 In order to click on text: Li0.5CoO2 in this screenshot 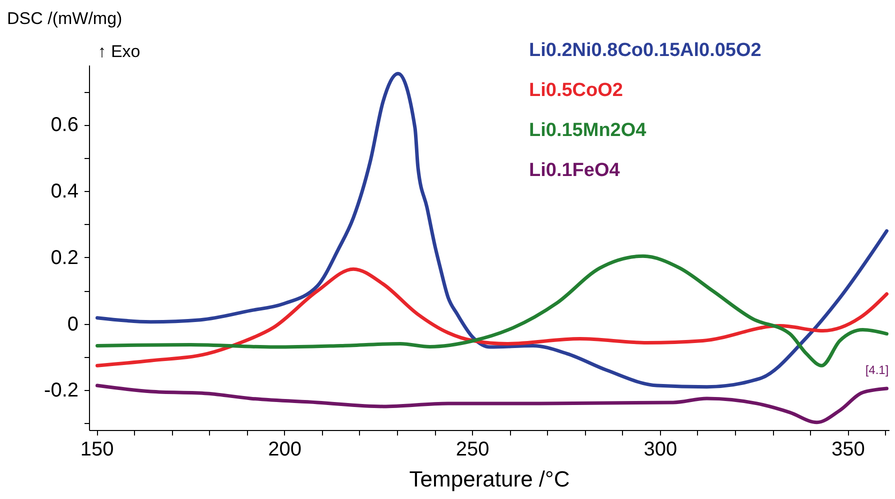, I will do `click(576, 90)`.